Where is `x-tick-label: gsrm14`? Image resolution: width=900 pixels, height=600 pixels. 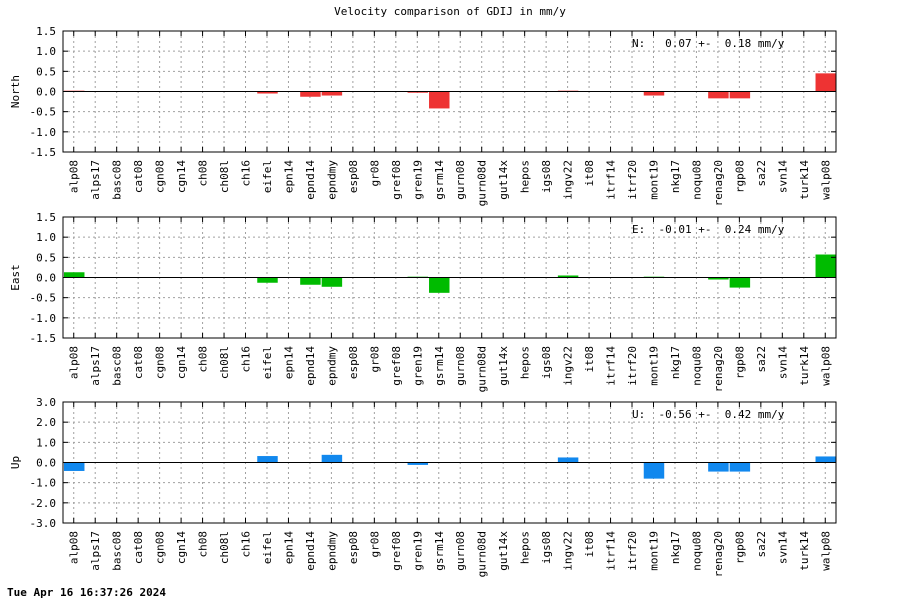 x-tick-label: gsrm14 is located at coordinates (439, 180).